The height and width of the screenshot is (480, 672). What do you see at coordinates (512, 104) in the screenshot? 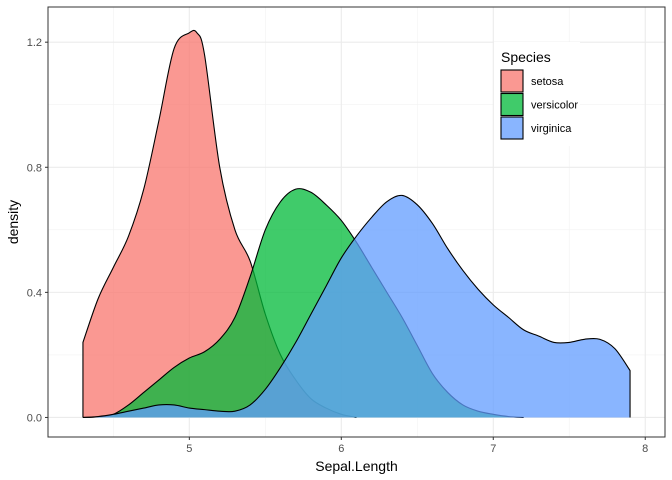
I see `legend-key-versicolor` at bounding box center [512, 104].